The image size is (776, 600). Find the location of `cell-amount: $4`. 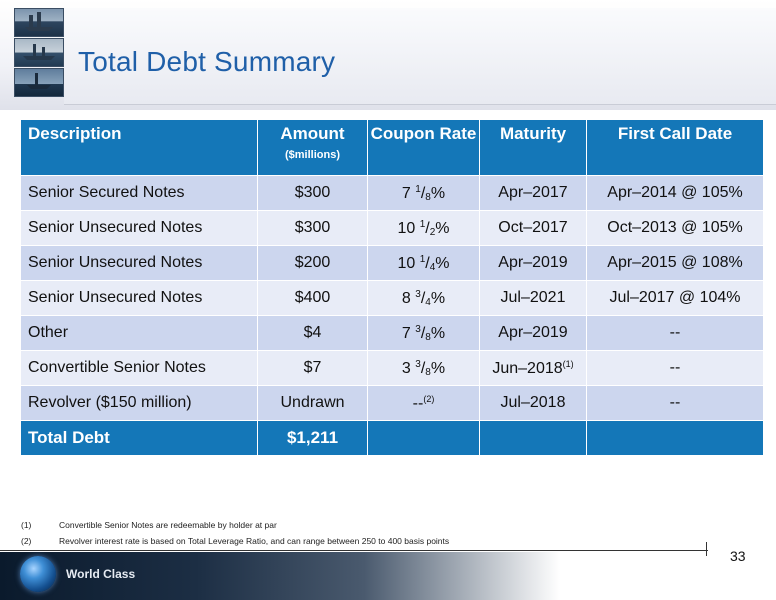

cell-amount: $4 is located at coordinates (312, 333).